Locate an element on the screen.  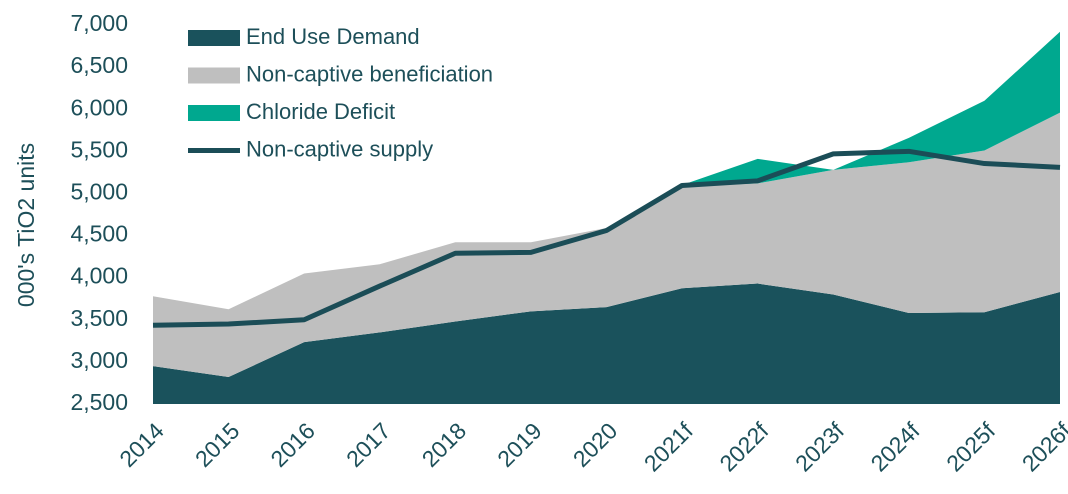
y-tick-label: 7,000 is located at coordinates (99, 23).